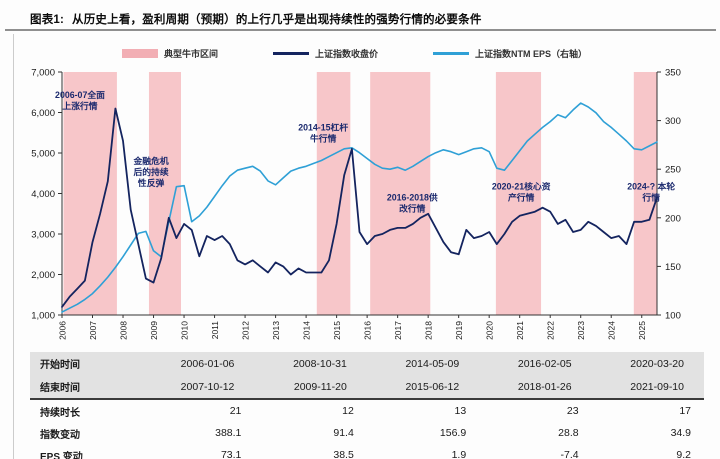 The image size is (720, 459). What do you see at coordinates (191, 54) in the screenshot?
I see `legend-label-bull-band: 典型牛市区间` at bounding box center [191, 54].